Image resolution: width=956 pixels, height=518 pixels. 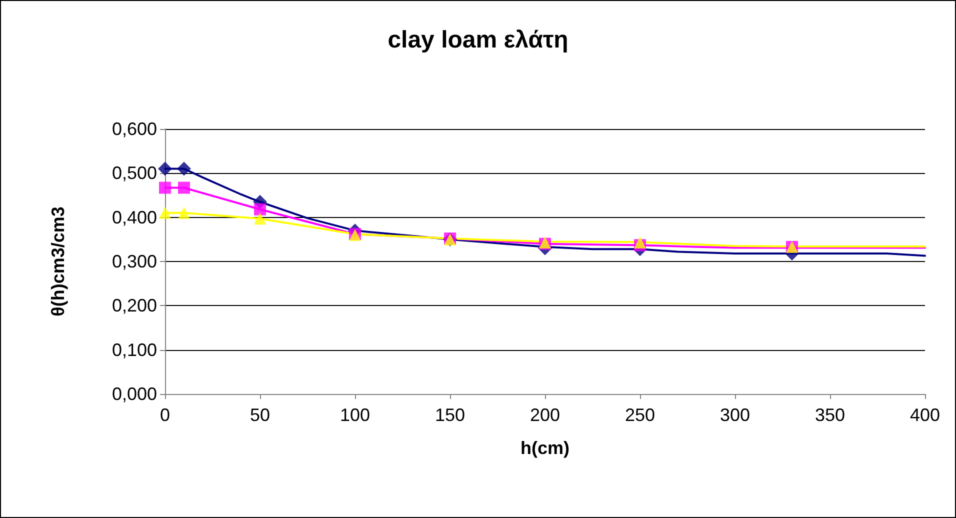 What do you see at coordinates (134, 173) in the screenshot?
I see `y-tick-label: 0,500` at bounding box center [134, 173].